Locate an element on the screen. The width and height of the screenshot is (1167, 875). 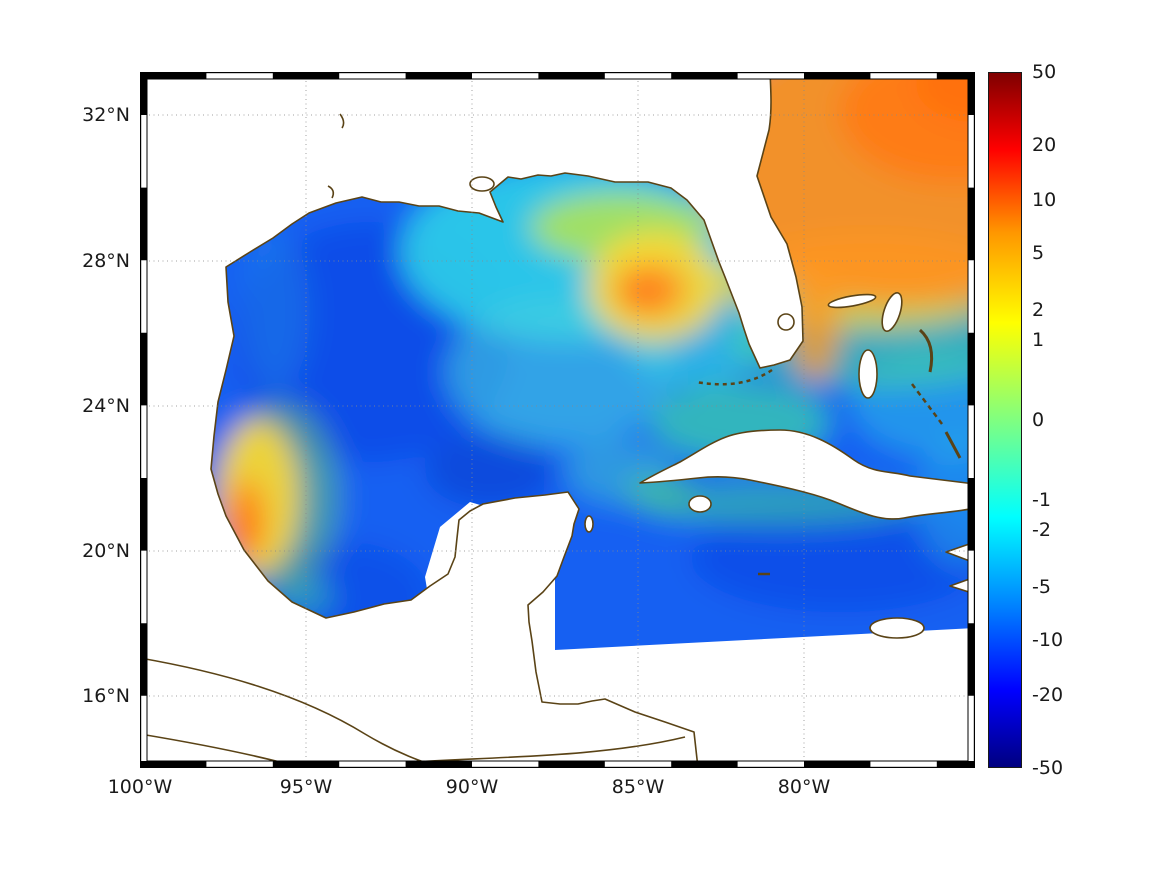
abaco-island is located at coordinates (892, 312).